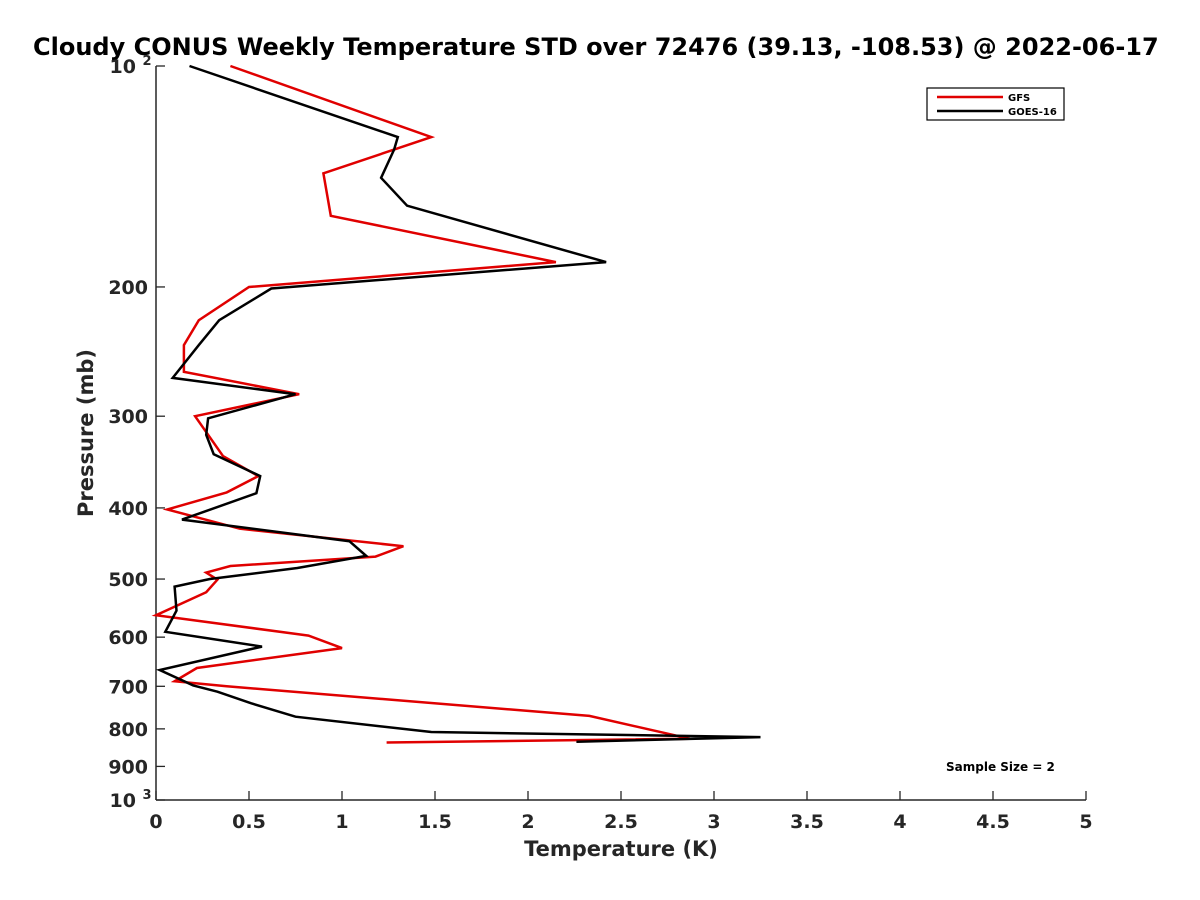  Describe the element at coordinates (993, 822) in the screenshot. I see `x-tick-label: 4.5` at that location.